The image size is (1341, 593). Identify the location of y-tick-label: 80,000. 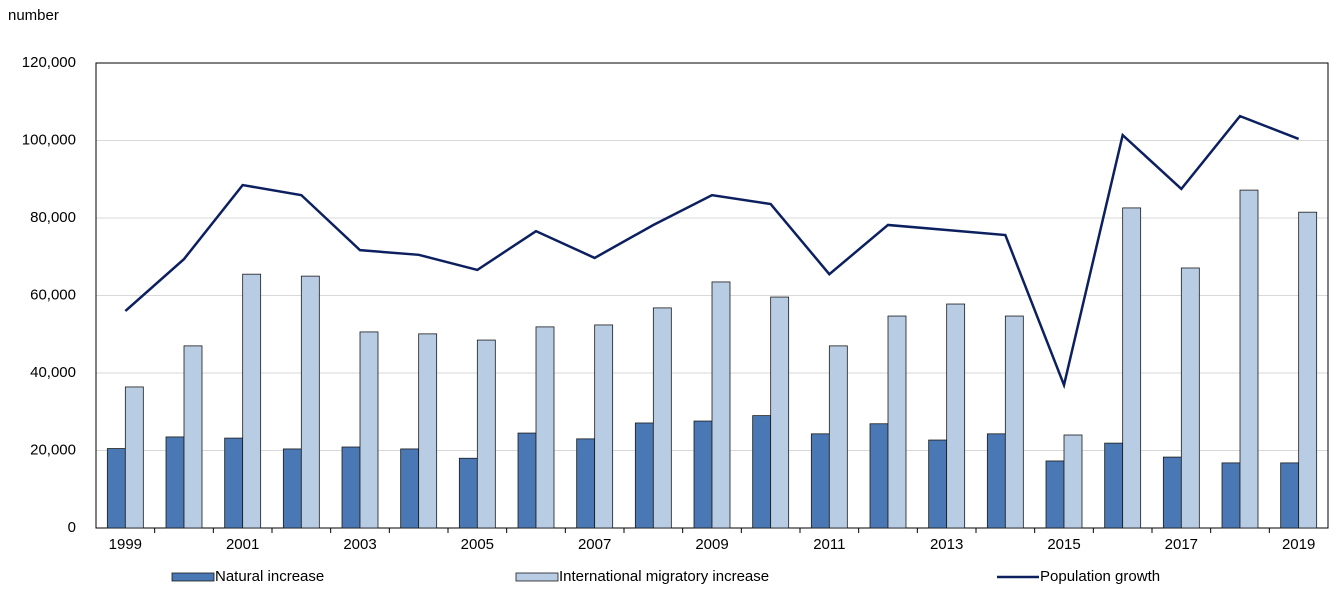
(53, 217).